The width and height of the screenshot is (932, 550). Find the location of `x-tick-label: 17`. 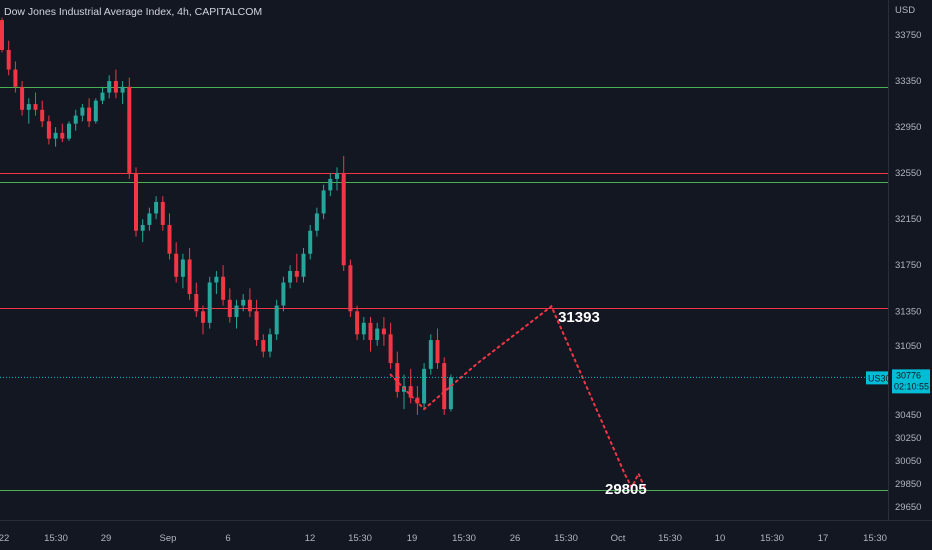

x-tick-label: 17 is located at coordinates (823, 538).